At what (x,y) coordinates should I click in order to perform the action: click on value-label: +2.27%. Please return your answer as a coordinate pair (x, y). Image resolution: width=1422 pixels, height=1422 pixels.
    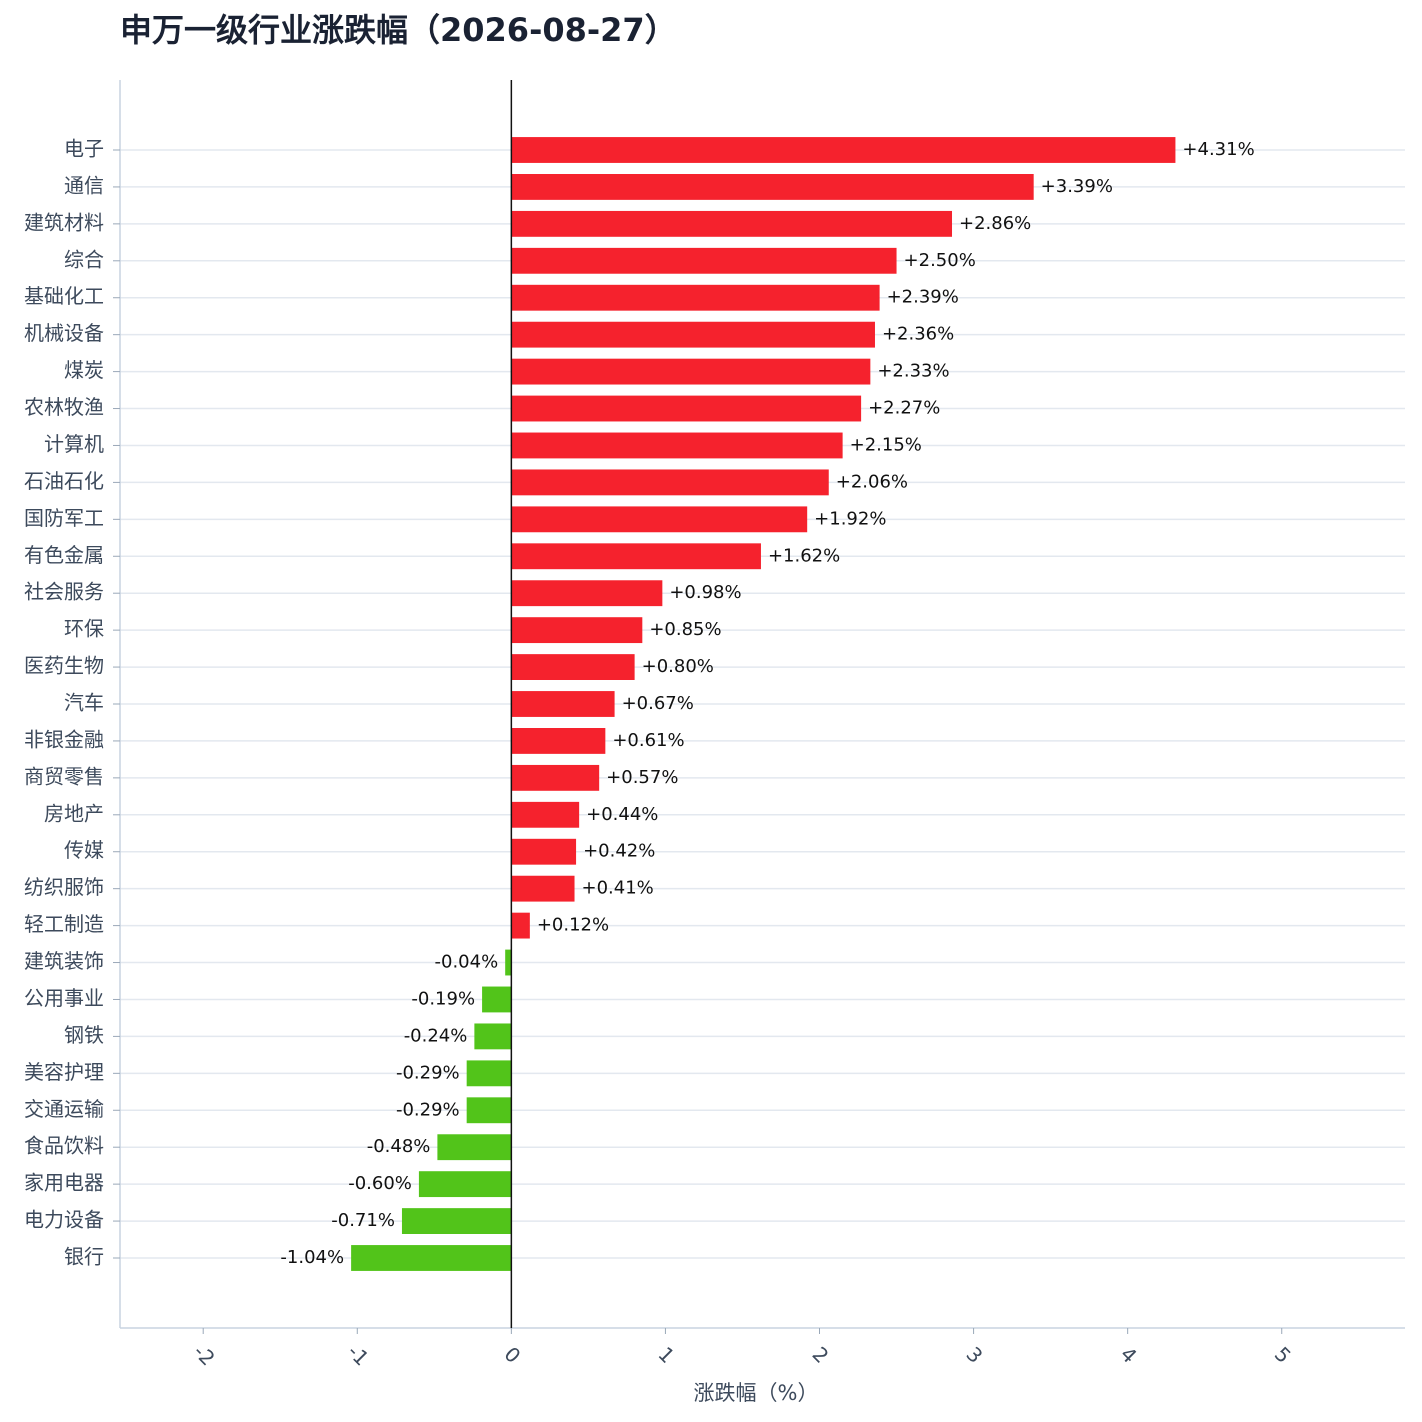
    Looking at the image, I should click on (904, 408).